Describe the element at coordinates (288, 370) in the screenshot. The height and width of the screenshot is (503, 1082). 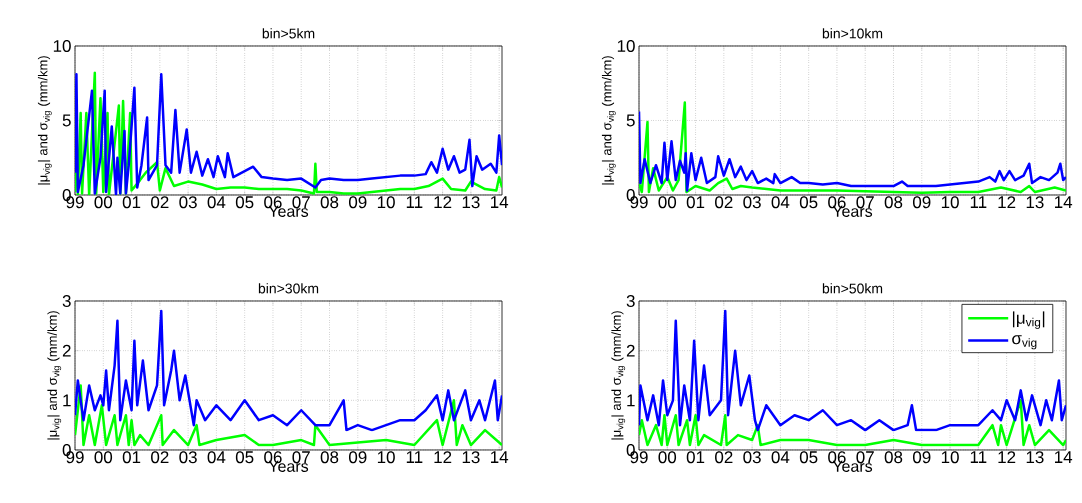
I see `line-series` at that location.